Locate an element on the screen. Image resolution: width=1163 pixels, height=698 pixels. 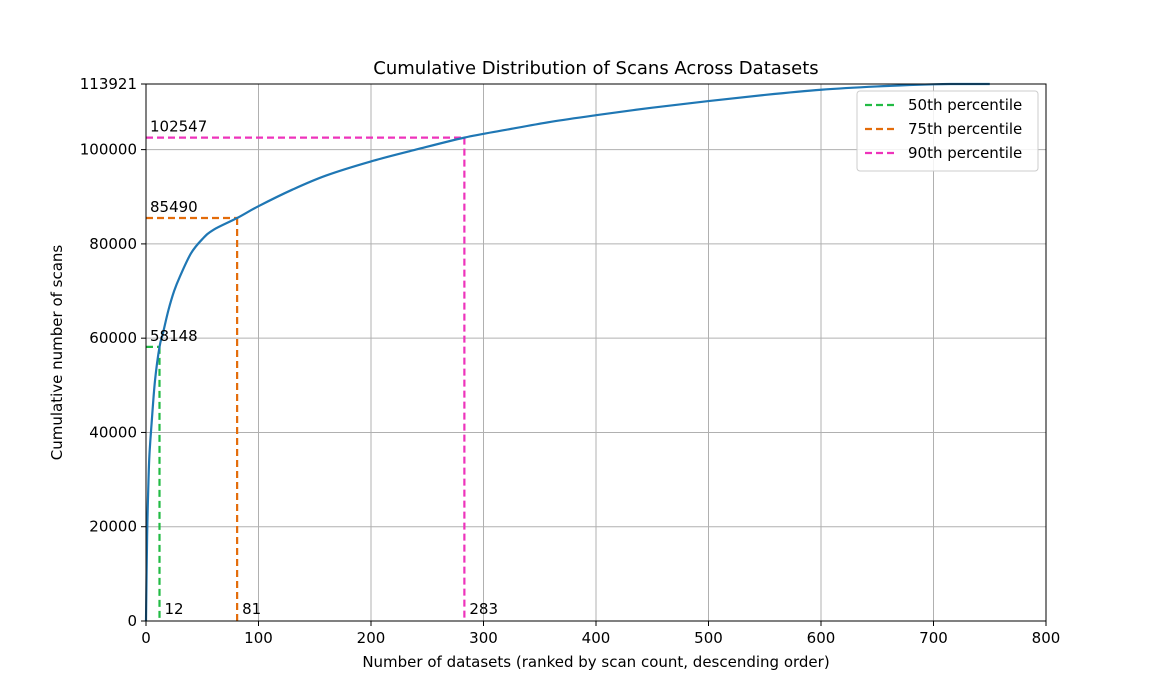
x-tick-label: 800 is located at coordinates (1046, 638).